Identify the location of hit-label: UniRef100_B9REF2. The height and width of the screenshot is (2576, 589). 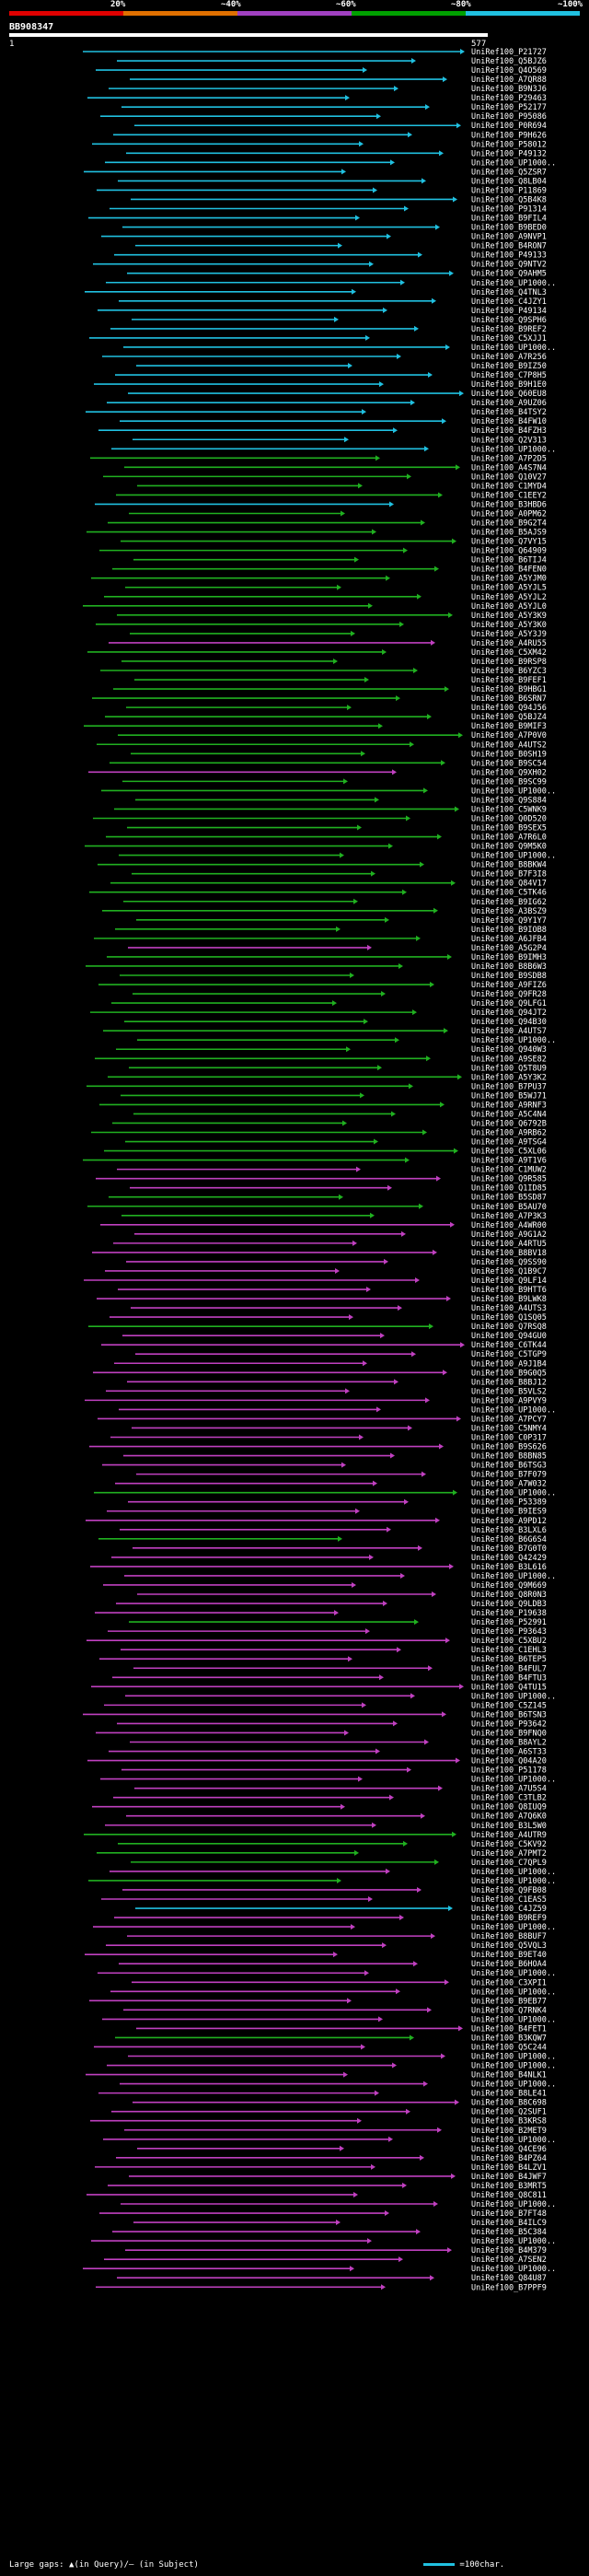
(509, 329).